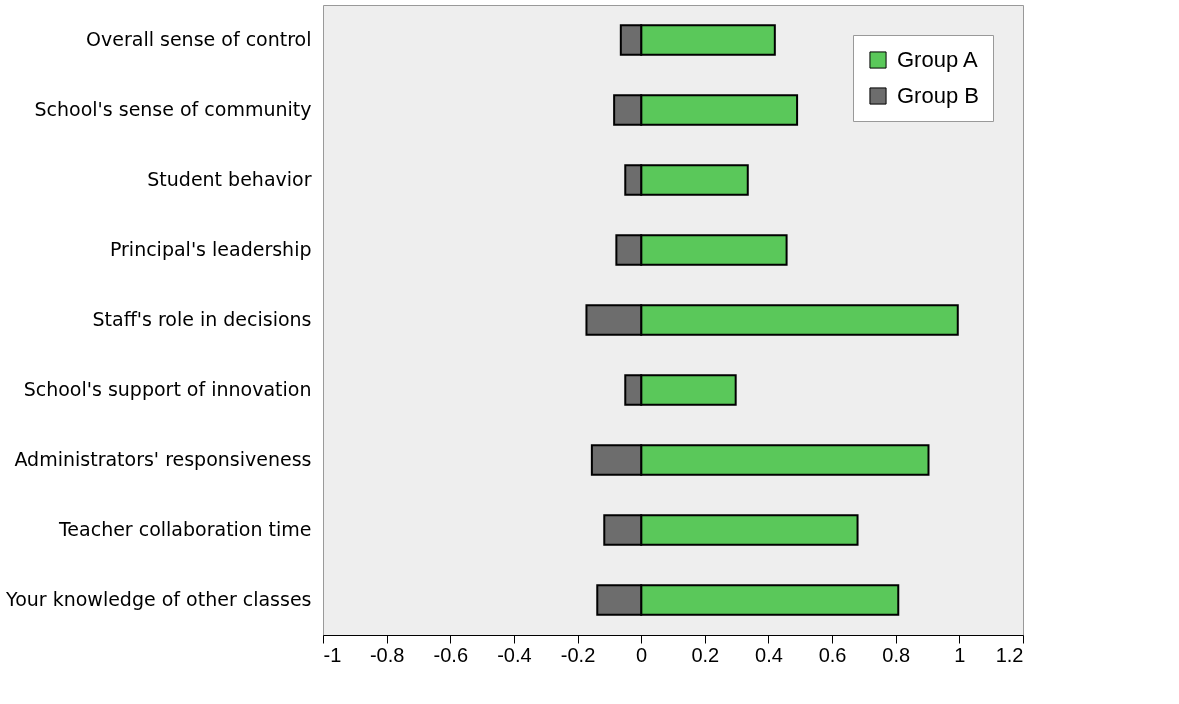  Describe the element at coordinates (184, 529) in the screenshot. I see `y-tick-label: Teacher collaboration time` at that location.